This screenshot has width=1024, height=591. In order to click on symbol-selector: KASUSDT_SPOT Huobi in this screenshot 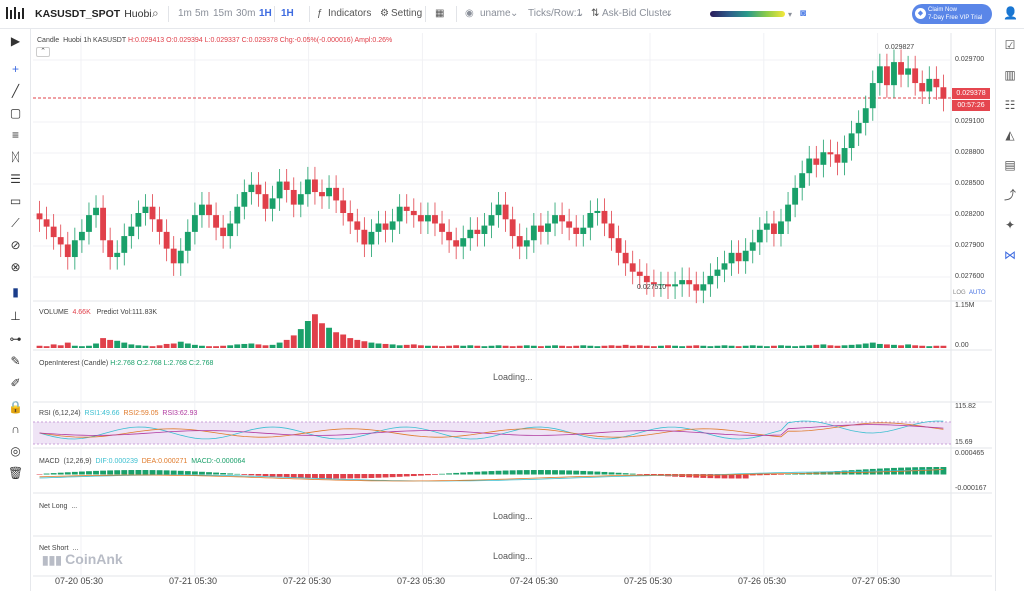, I will do `click(93, 14)`.